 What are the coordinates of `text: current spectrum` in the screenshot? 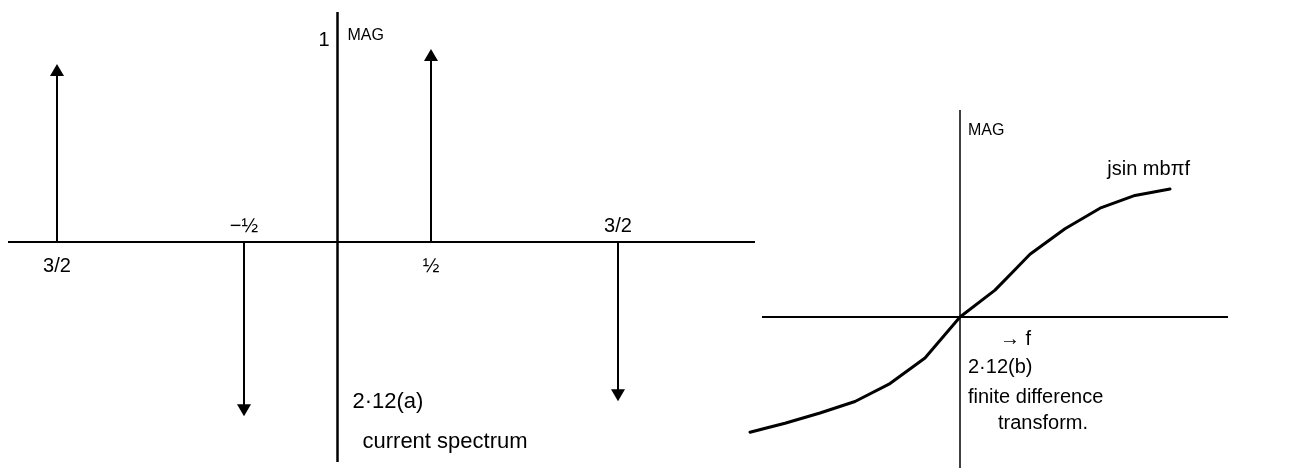 It's located at (445, 440).